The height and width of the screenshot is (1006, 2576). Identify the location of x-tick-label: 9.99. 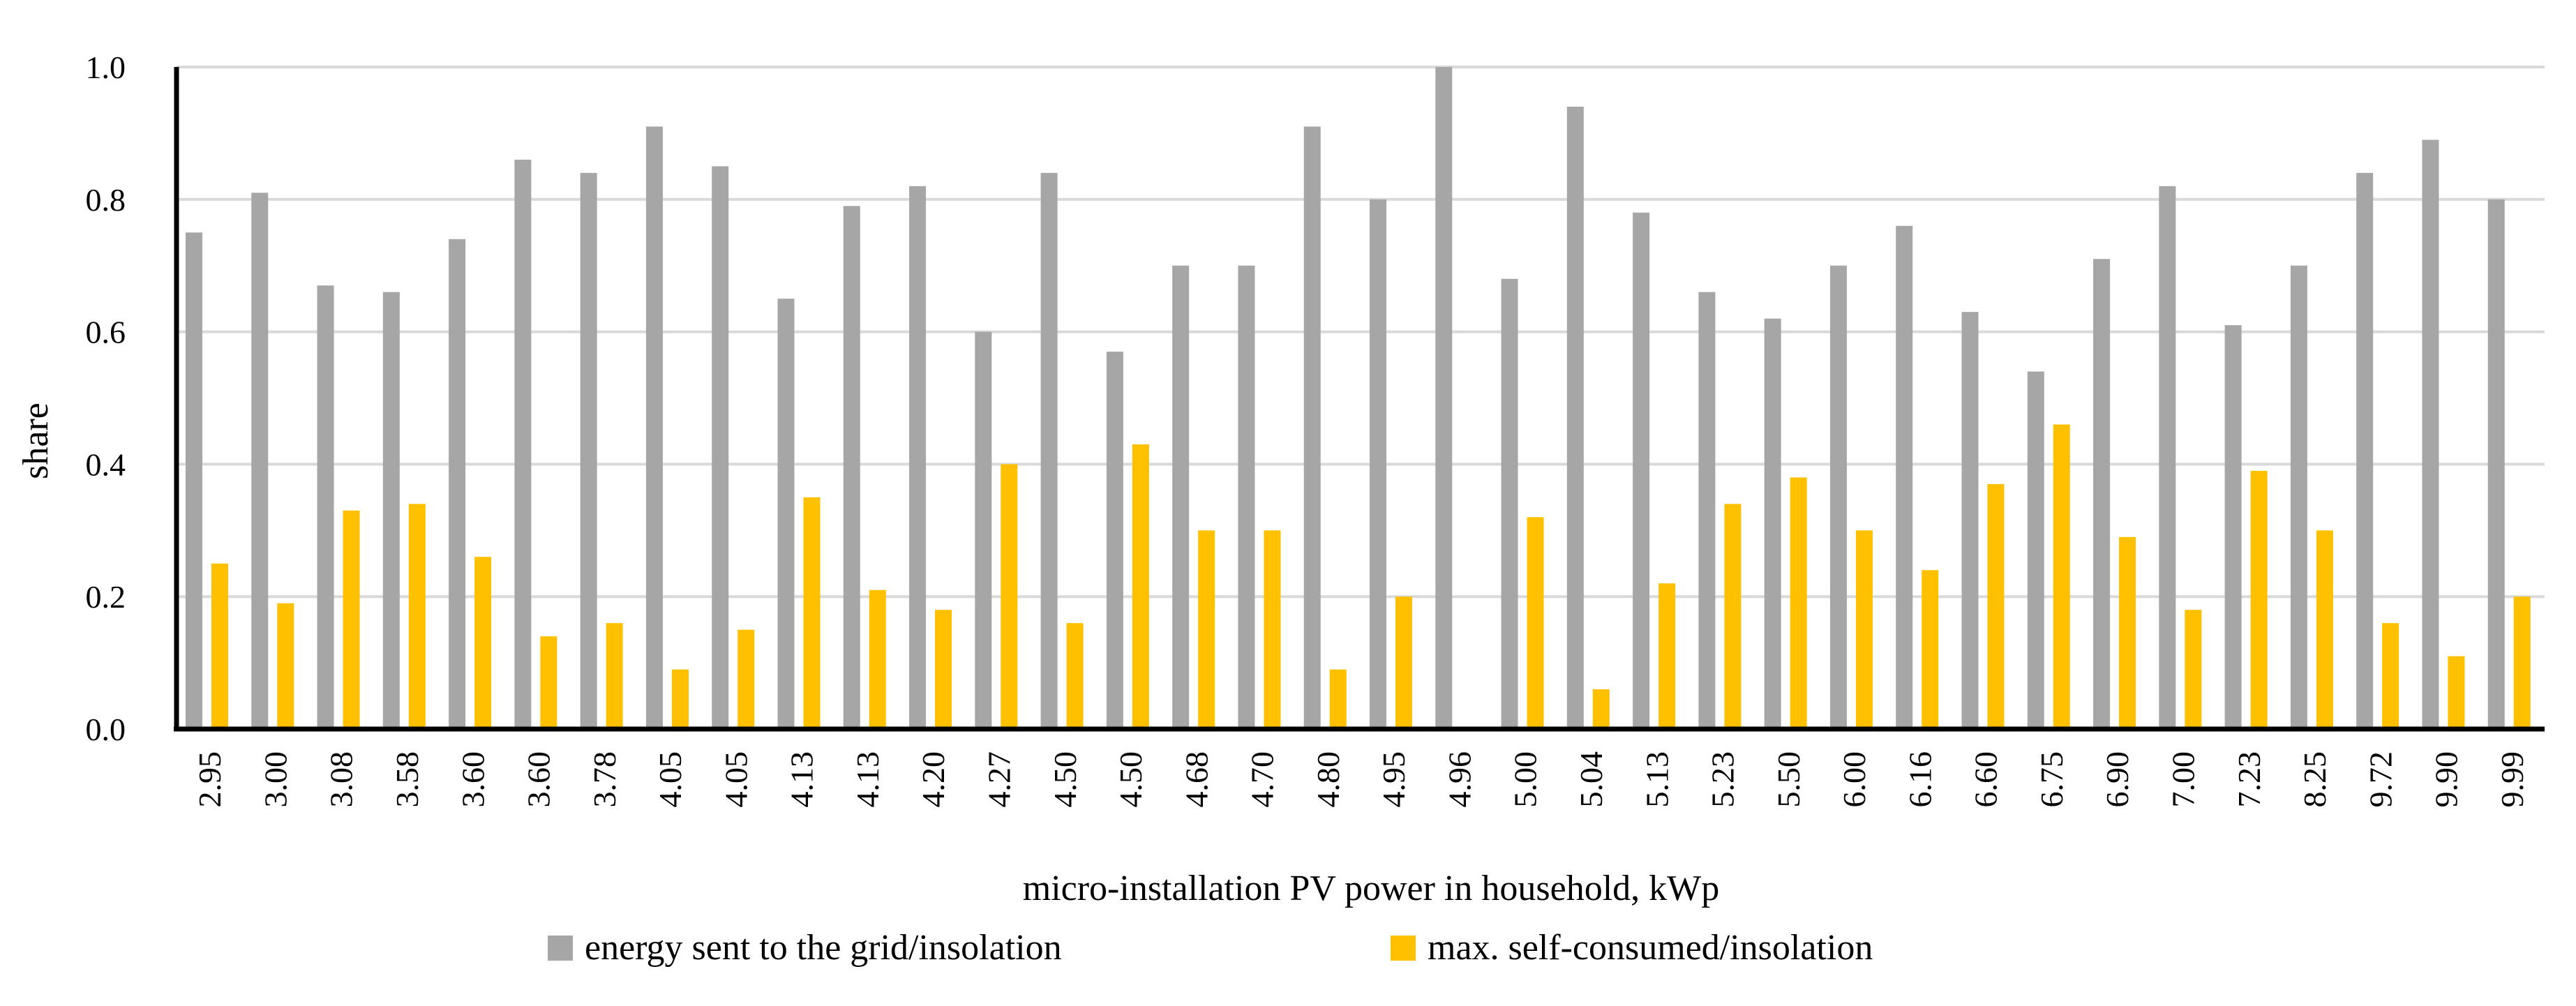
(2512, 780).